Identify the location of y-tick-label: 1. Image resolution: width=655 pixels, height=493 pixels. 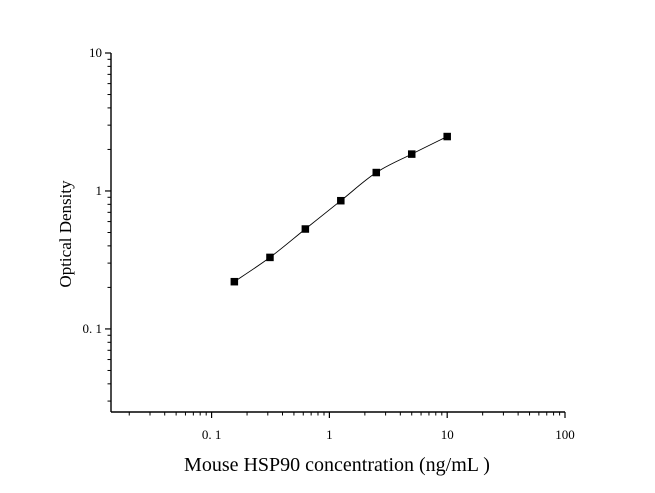
(99, 190).